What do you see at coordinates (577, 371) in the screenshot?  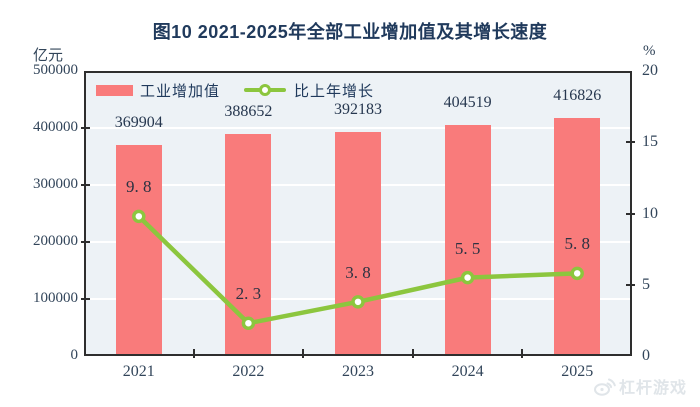 I see `x-axis-label-2025: 2025` at bounding box center [577, 371].